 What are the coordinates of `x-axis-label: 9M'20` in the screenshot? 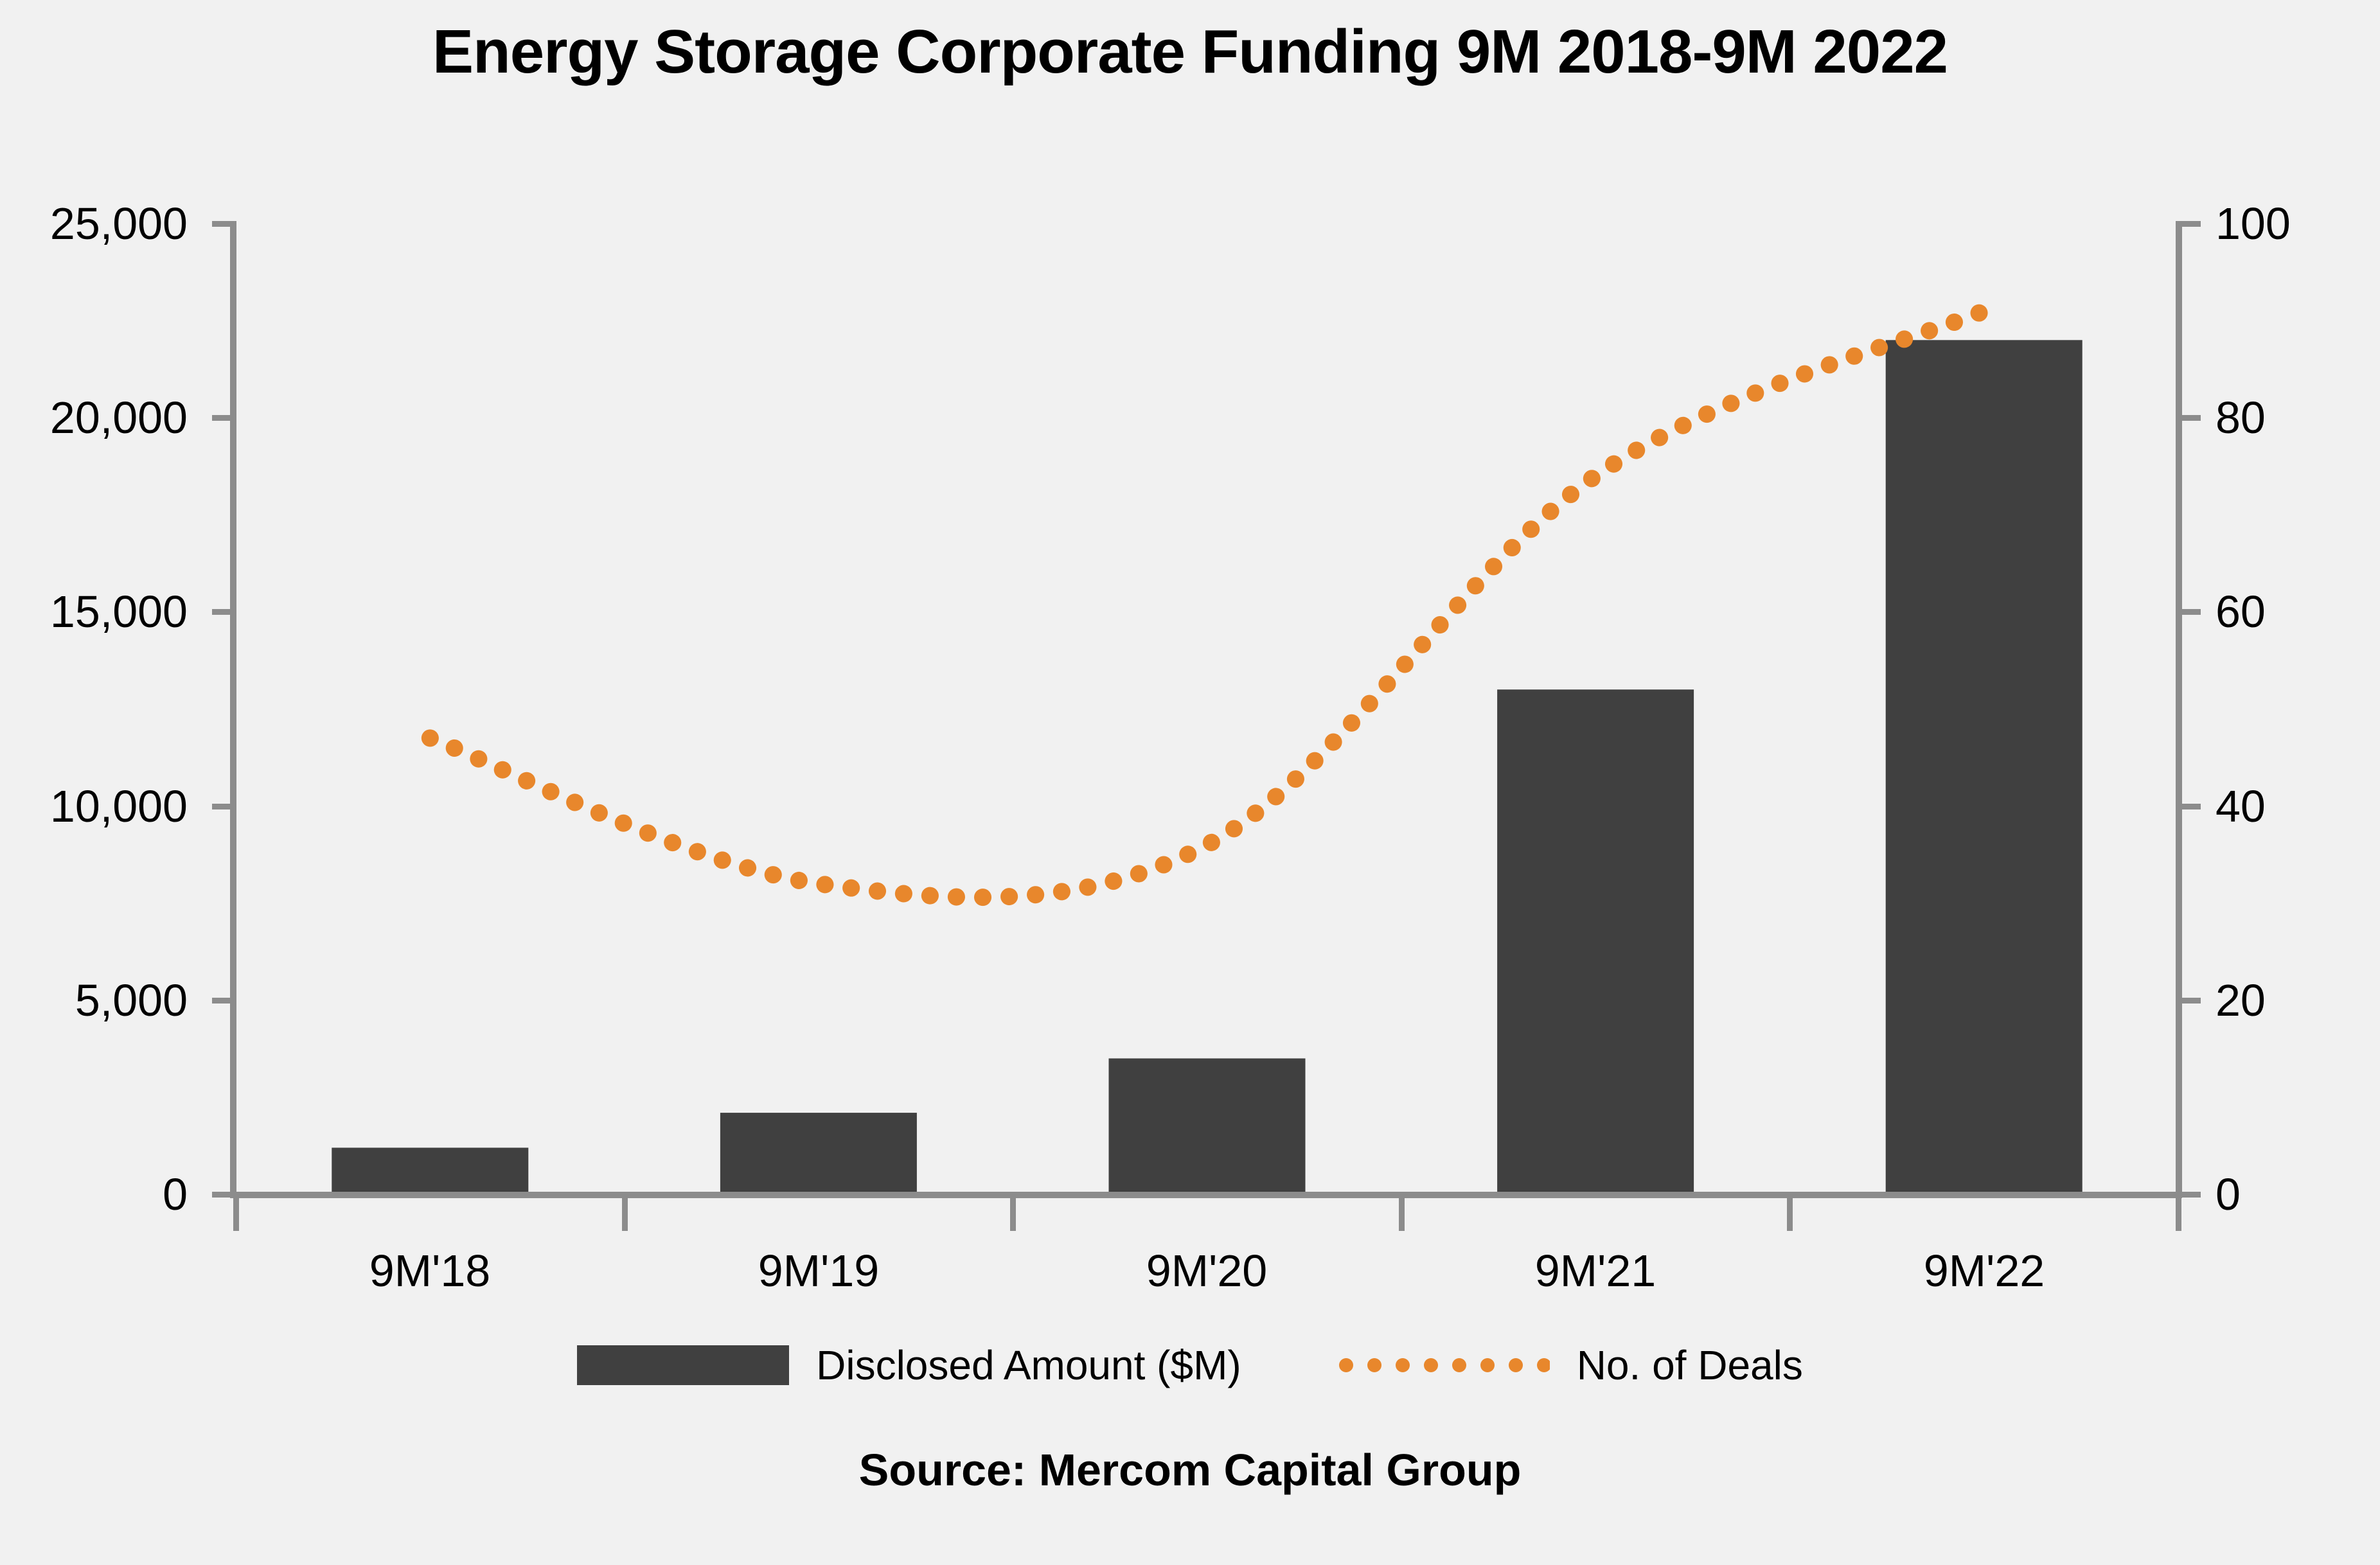 It's located at (1207, 1271).